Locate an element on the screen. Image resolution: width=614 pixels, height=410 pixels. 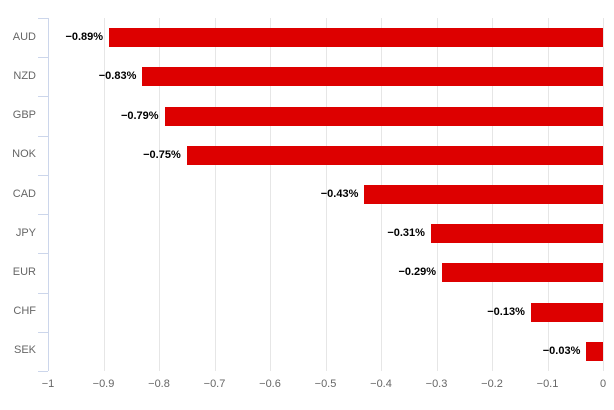
bar-value-label: −0.75% is located at coordinates (162, 155).